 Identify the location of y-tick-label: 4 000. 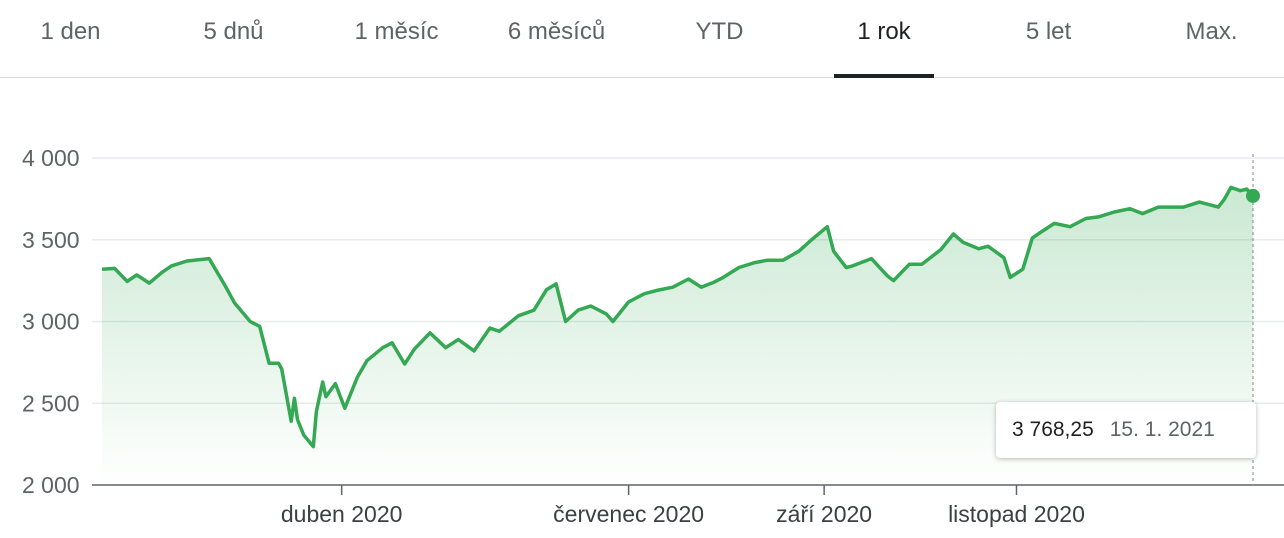
(51, 158).